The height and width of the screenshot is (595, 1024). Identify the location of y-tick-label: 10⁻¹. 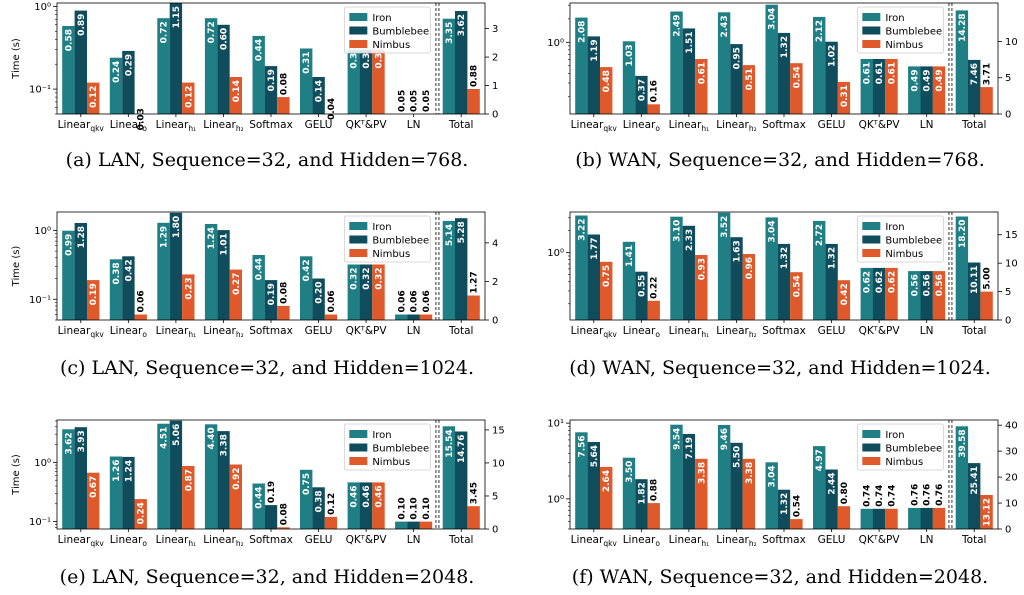
(40, 90).